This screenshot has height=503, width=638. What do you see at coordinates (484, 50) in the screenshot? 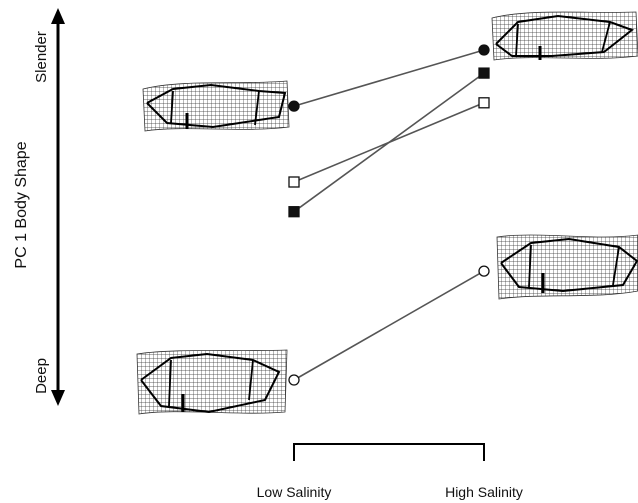
I see `point-circle-filled-high` at bounding box center [484, 50].